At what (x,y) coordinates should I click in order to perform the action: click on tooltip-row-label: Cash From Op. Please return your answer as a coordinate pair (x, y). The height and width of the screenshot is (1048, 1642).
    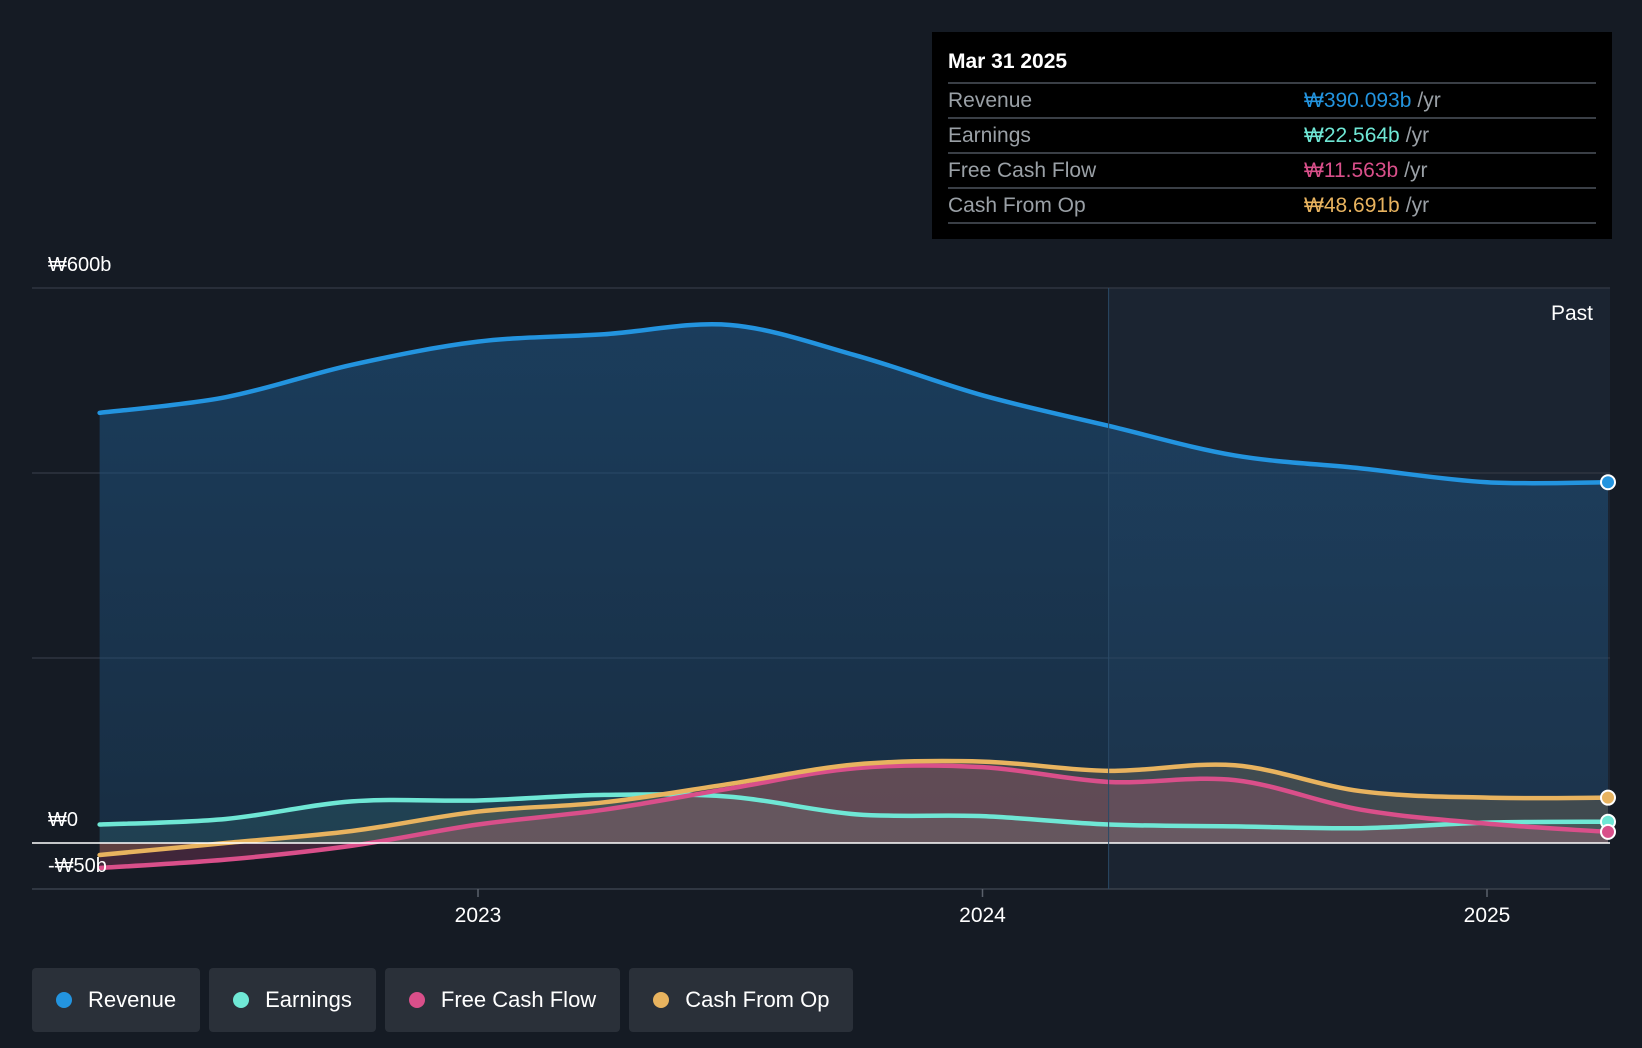
    Looking at the image, I should click on (1017, 205).